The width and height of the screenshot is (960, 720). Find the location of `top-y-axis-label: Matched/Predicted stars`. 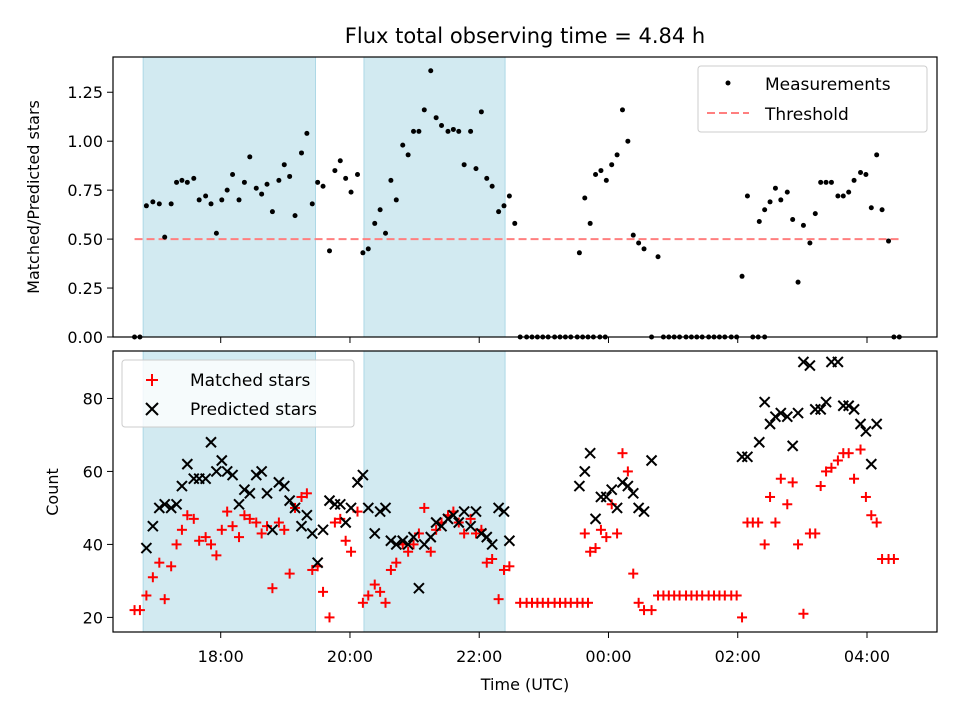

top-y-axis-label: Matched/Predicted stars is located at coordinates (33, 197).